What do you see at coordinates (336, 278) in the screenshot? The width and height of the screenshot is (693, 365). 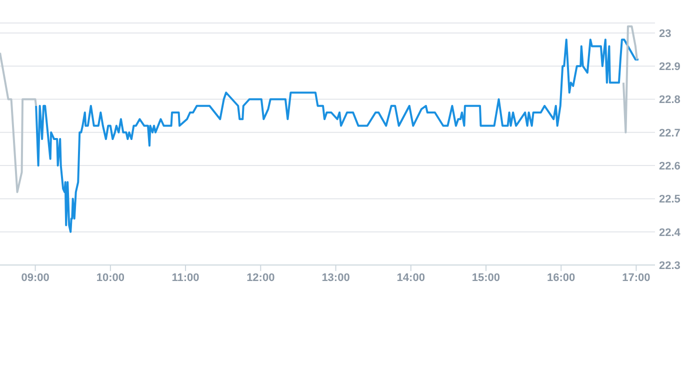 I see `x-tick-label: 13:00` at bounding box center [336, 278].